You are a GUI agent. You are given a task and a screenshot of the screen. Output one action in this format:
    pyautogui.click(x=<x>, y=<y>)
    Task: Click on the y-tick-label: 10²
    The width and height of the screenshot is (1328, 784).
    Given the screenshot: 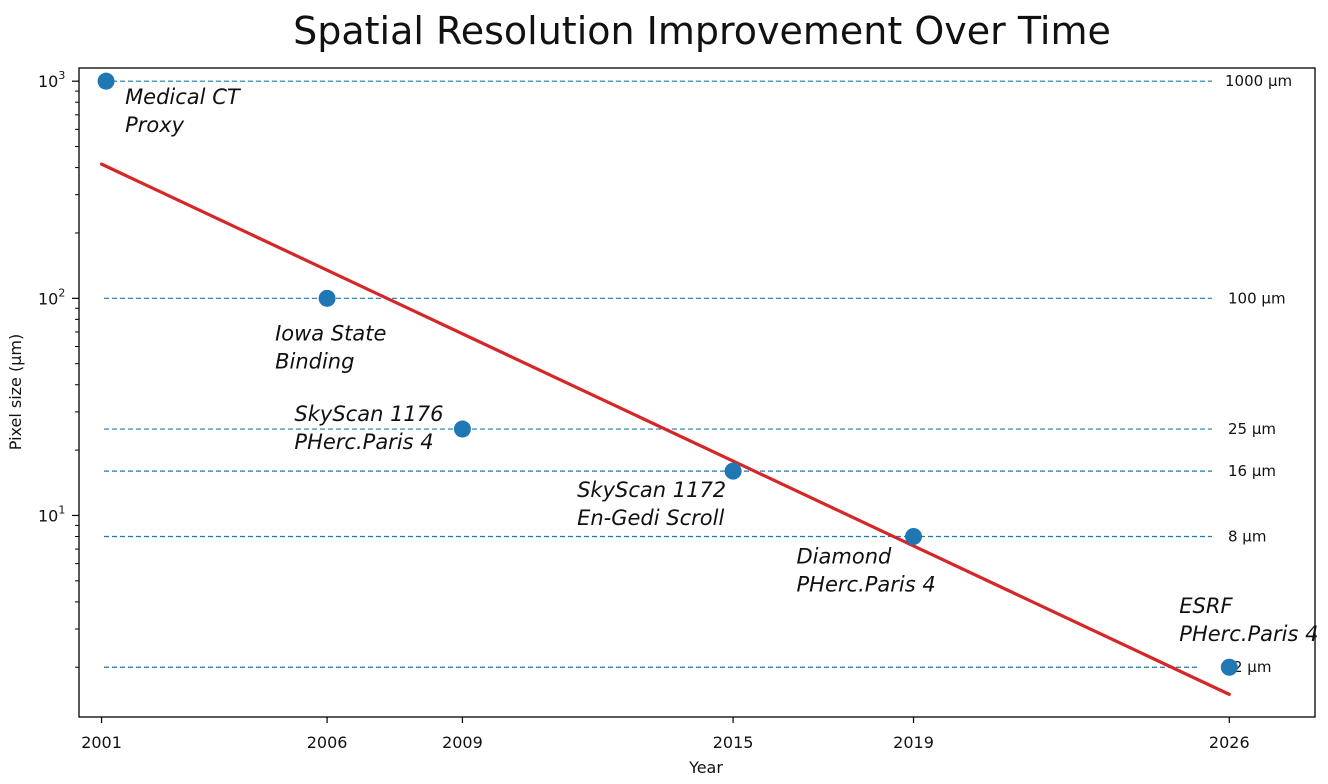 What is the action you would take?
    pyautogui.click(x=51, y=297)
    